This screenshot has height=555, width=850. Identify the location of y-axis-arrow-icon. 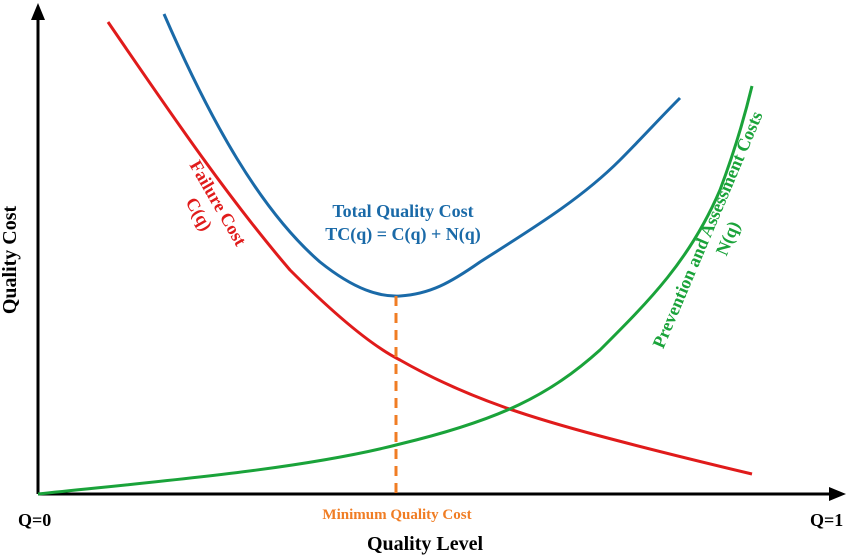
(38, 11).